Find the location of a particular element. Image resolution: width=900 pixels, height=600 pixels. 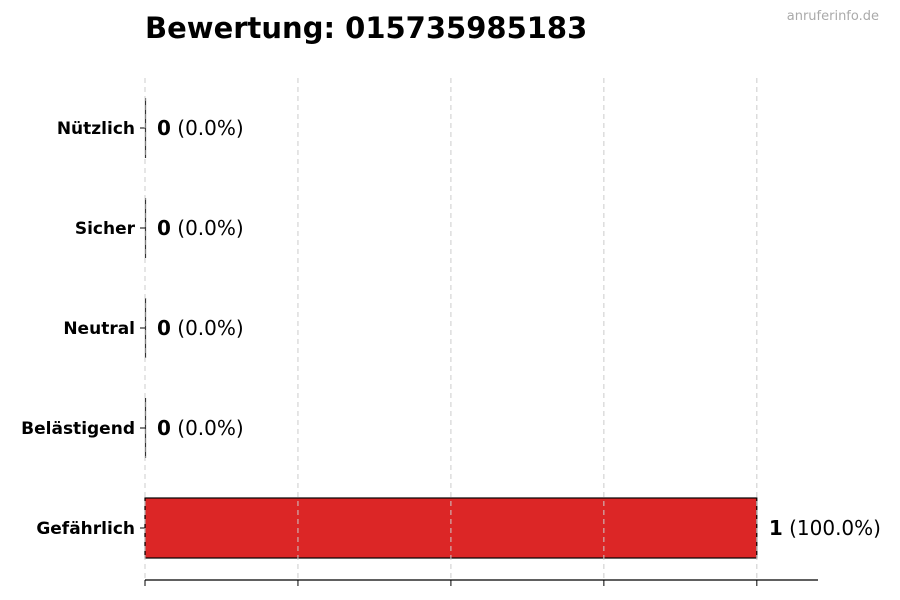

data-label: 1 (100.0%) is located at coordinates (825, 528).